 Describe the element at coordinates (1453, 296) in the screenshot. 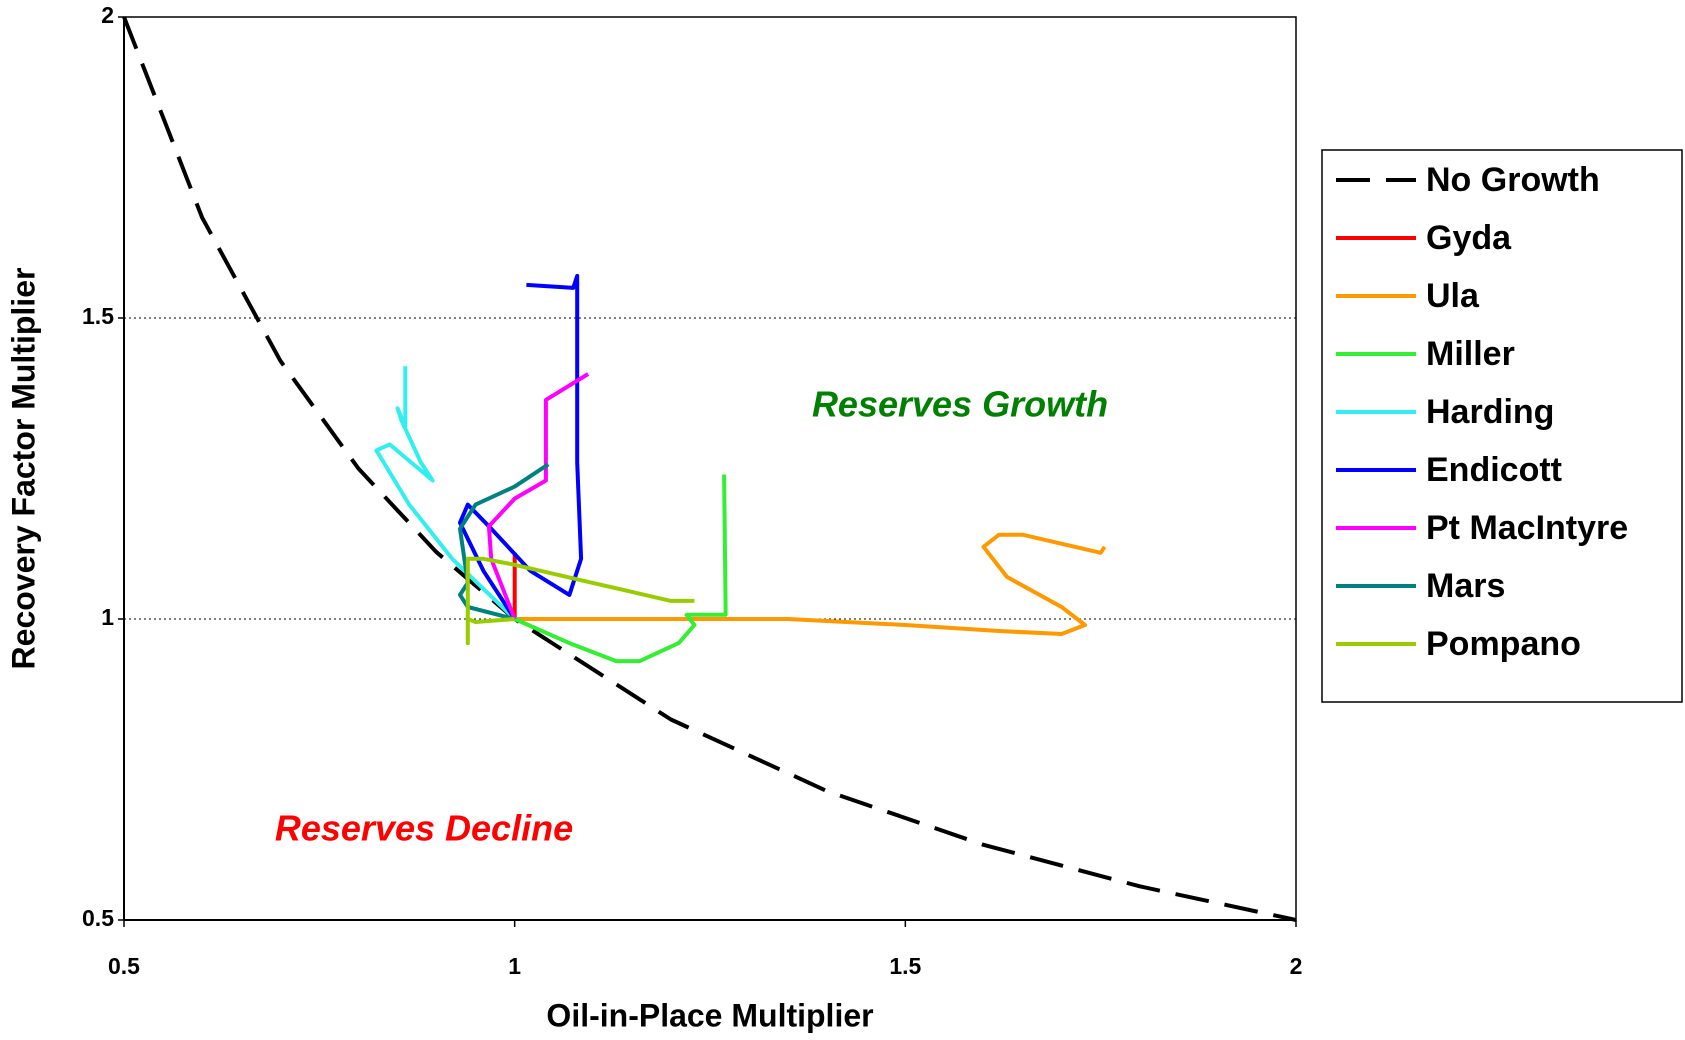

I see `legend-label: Ula` at that location.